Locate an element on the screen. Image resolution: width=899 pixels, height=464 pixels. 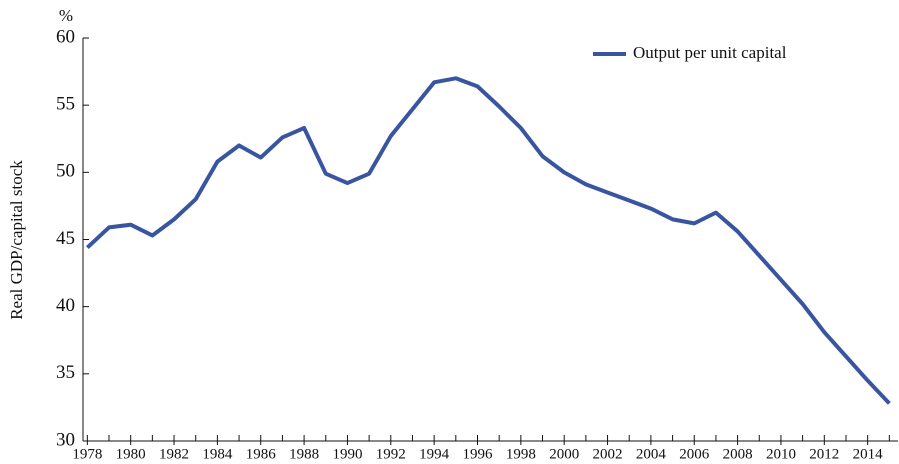
x-tick-label: 1982 is located at coordinates (174, 454).